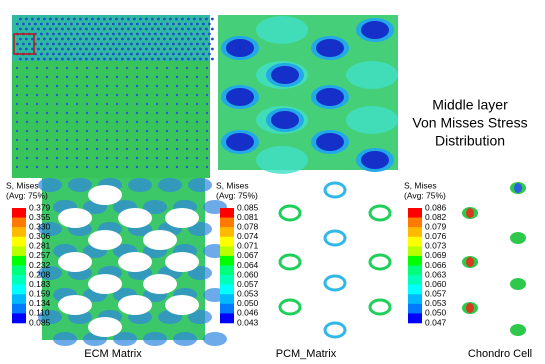 The height and width of the screenshot is (364, 545). What do you see at coordinates (436, 274) in the screenshot?
I see `legend-value: 0.063` at bounding box center [436, 274].